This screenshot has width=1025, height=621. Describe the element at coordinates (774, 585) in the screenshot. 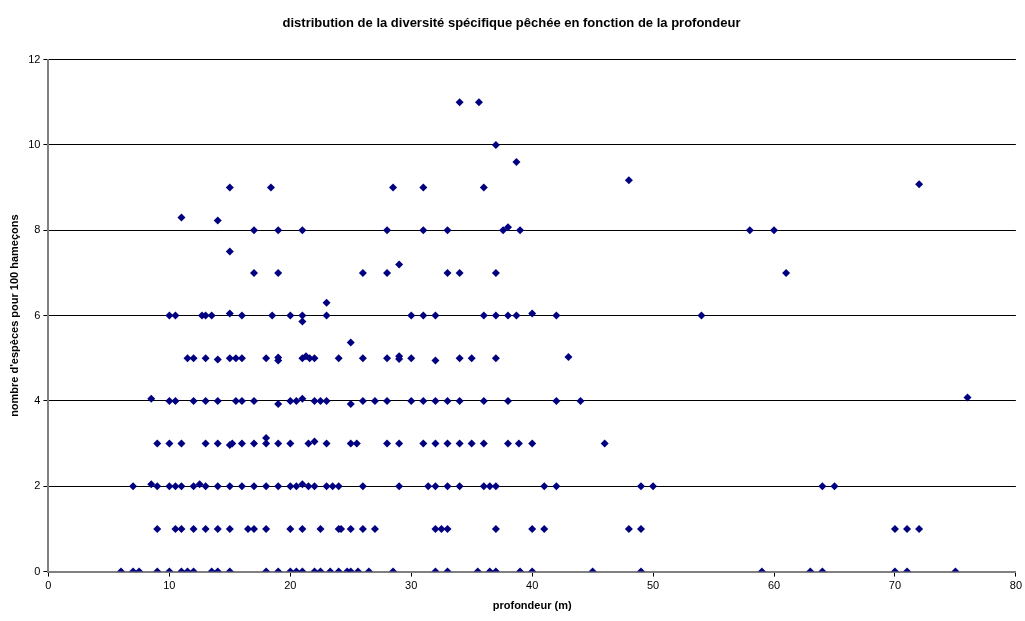

I see `x-tick-label: 60` at that location.